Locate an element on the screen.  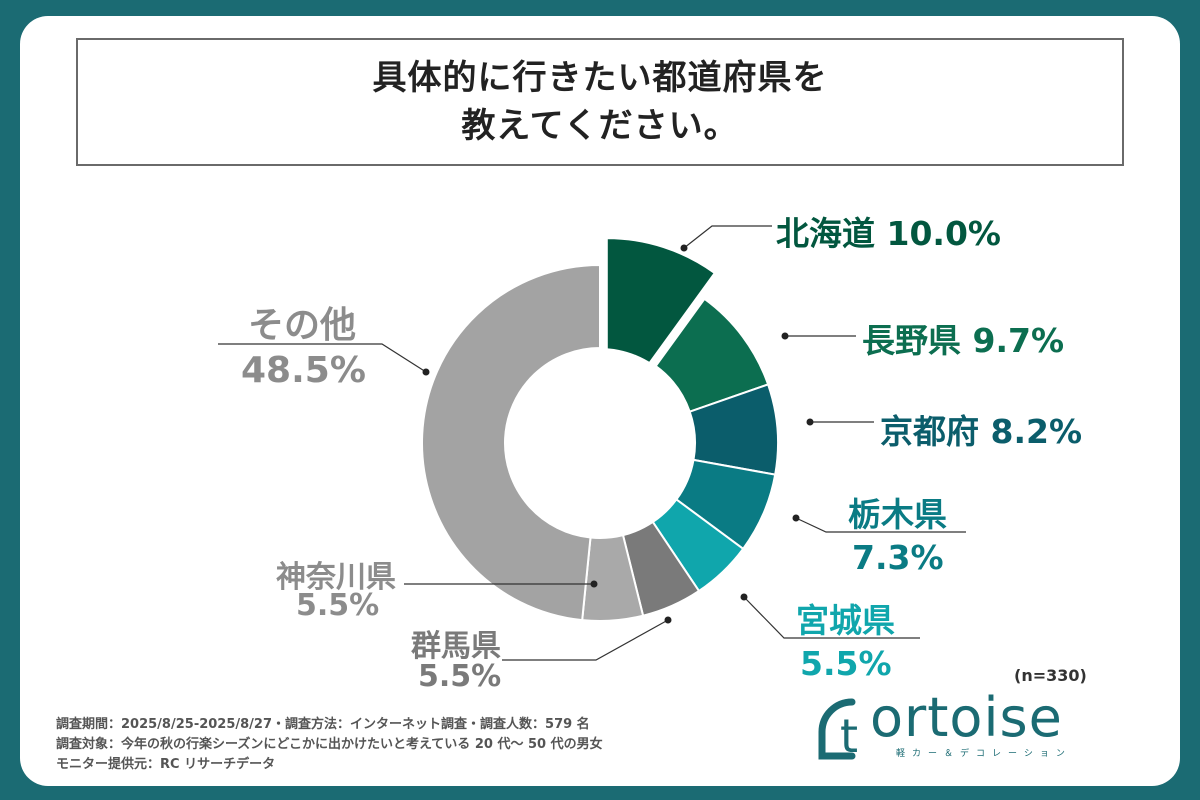
label-gunma-value: 5.5% is located at coordinates (460, 676).